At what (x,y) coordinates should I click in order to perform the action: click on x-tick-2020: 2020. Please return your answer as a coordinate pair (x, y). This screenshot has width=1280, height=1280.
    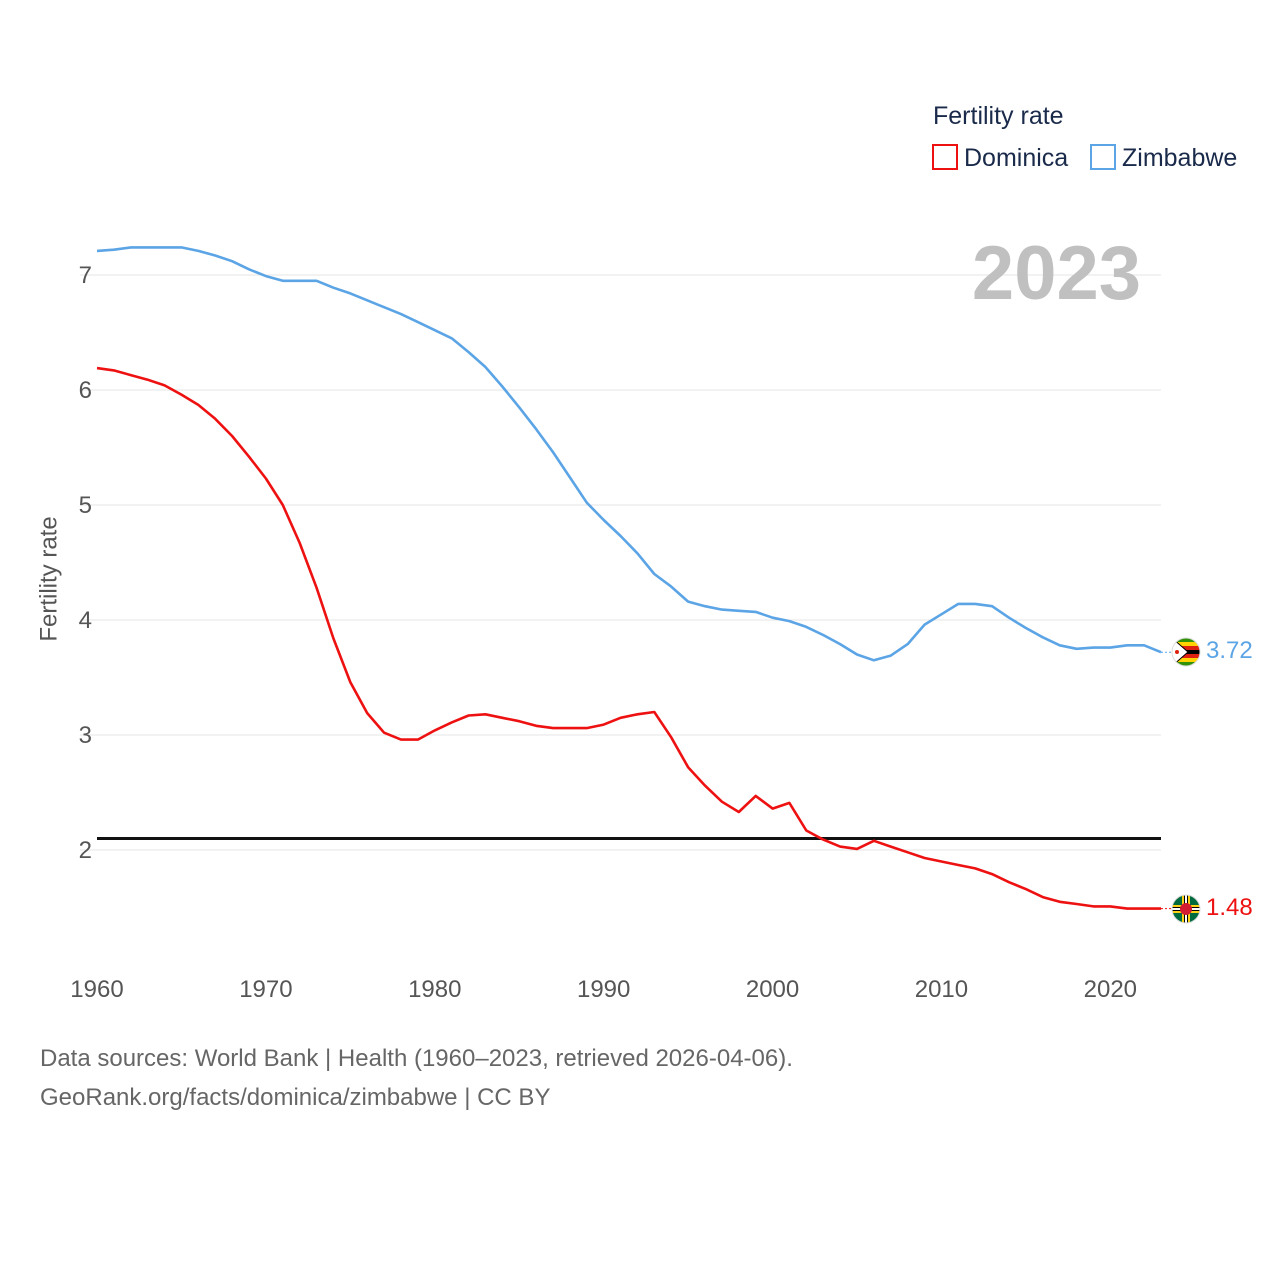
    Looking at the image, I should click on (1110, 989).